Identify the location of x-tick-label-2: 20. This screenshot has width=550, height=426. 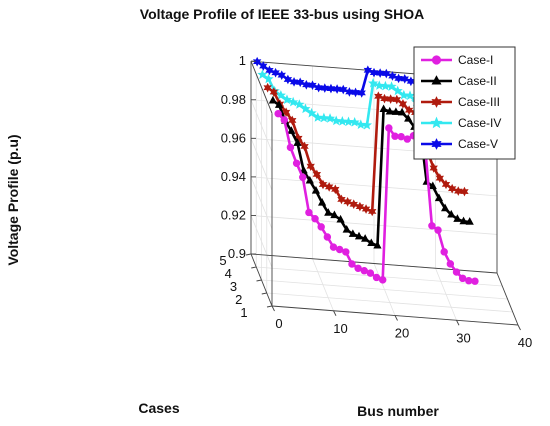
(402, 333).